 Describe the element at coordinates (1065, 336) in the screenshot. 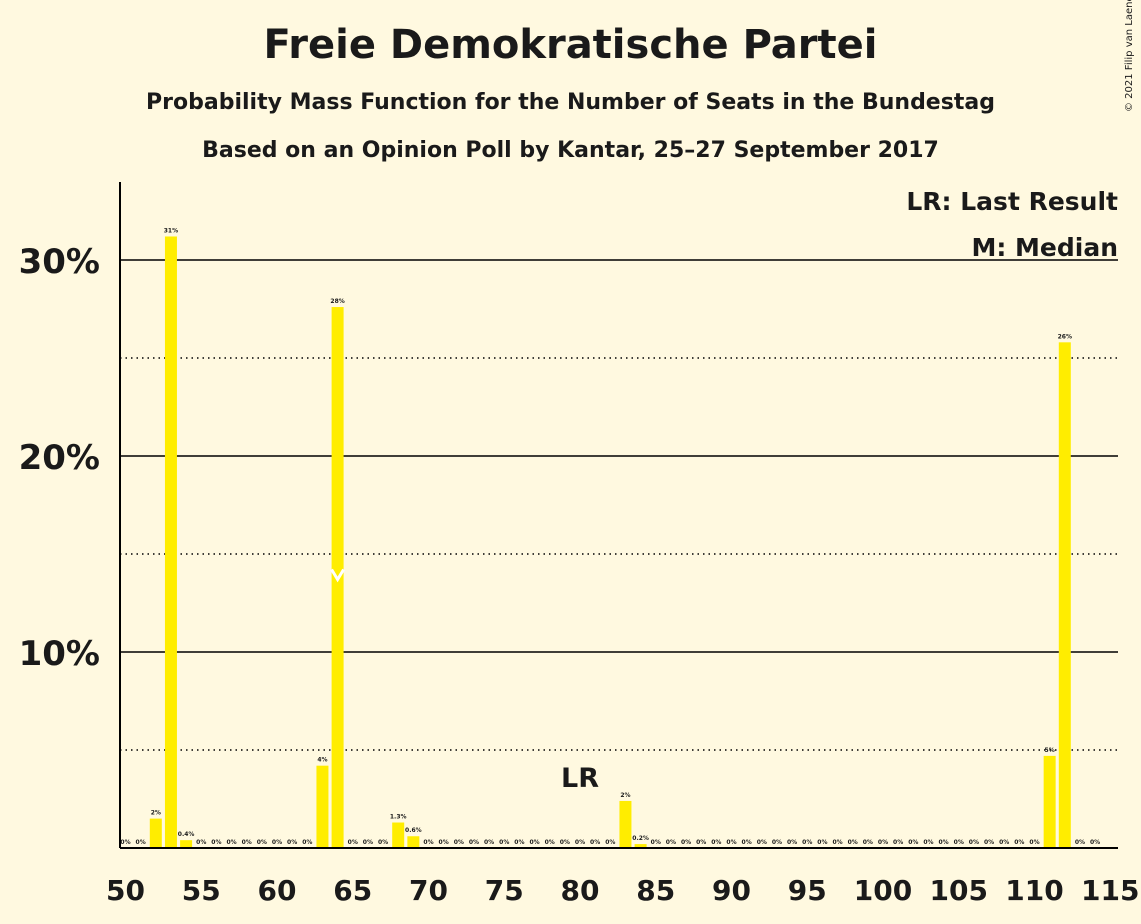

I see `bar-value-label: 26%` at that location.